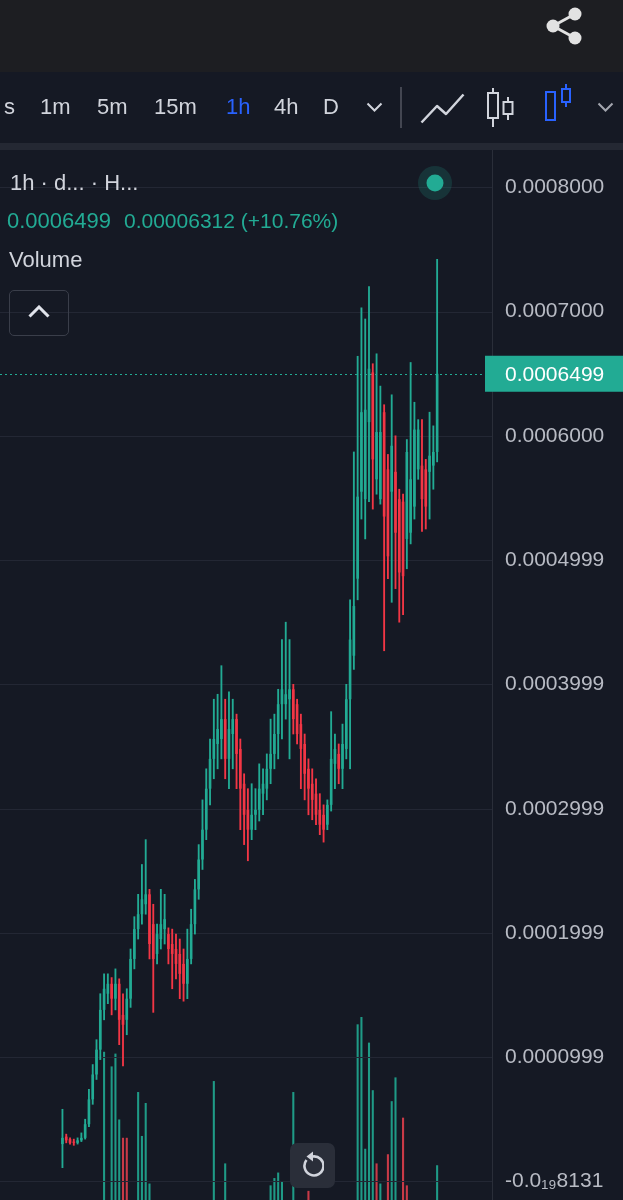 The width and height of the screenshot is (623, 1200). I want to click on text: 1m, so click(55, 107).